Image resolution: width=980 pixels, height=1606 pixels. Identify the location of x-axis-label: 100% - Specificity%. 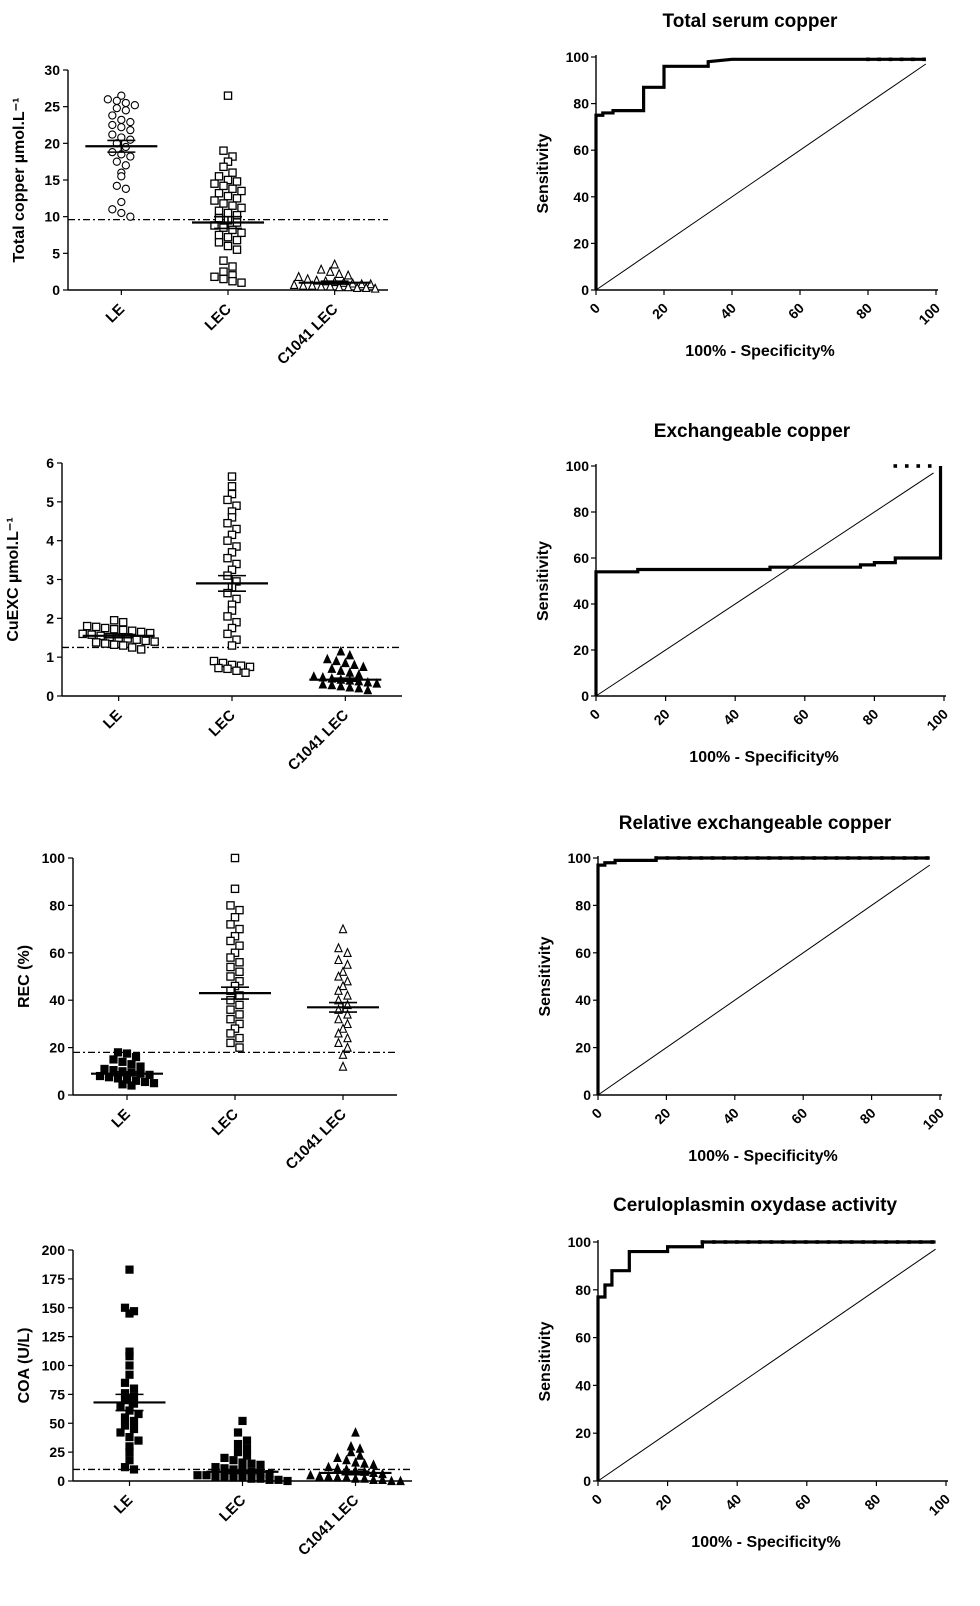
(762, 1156).